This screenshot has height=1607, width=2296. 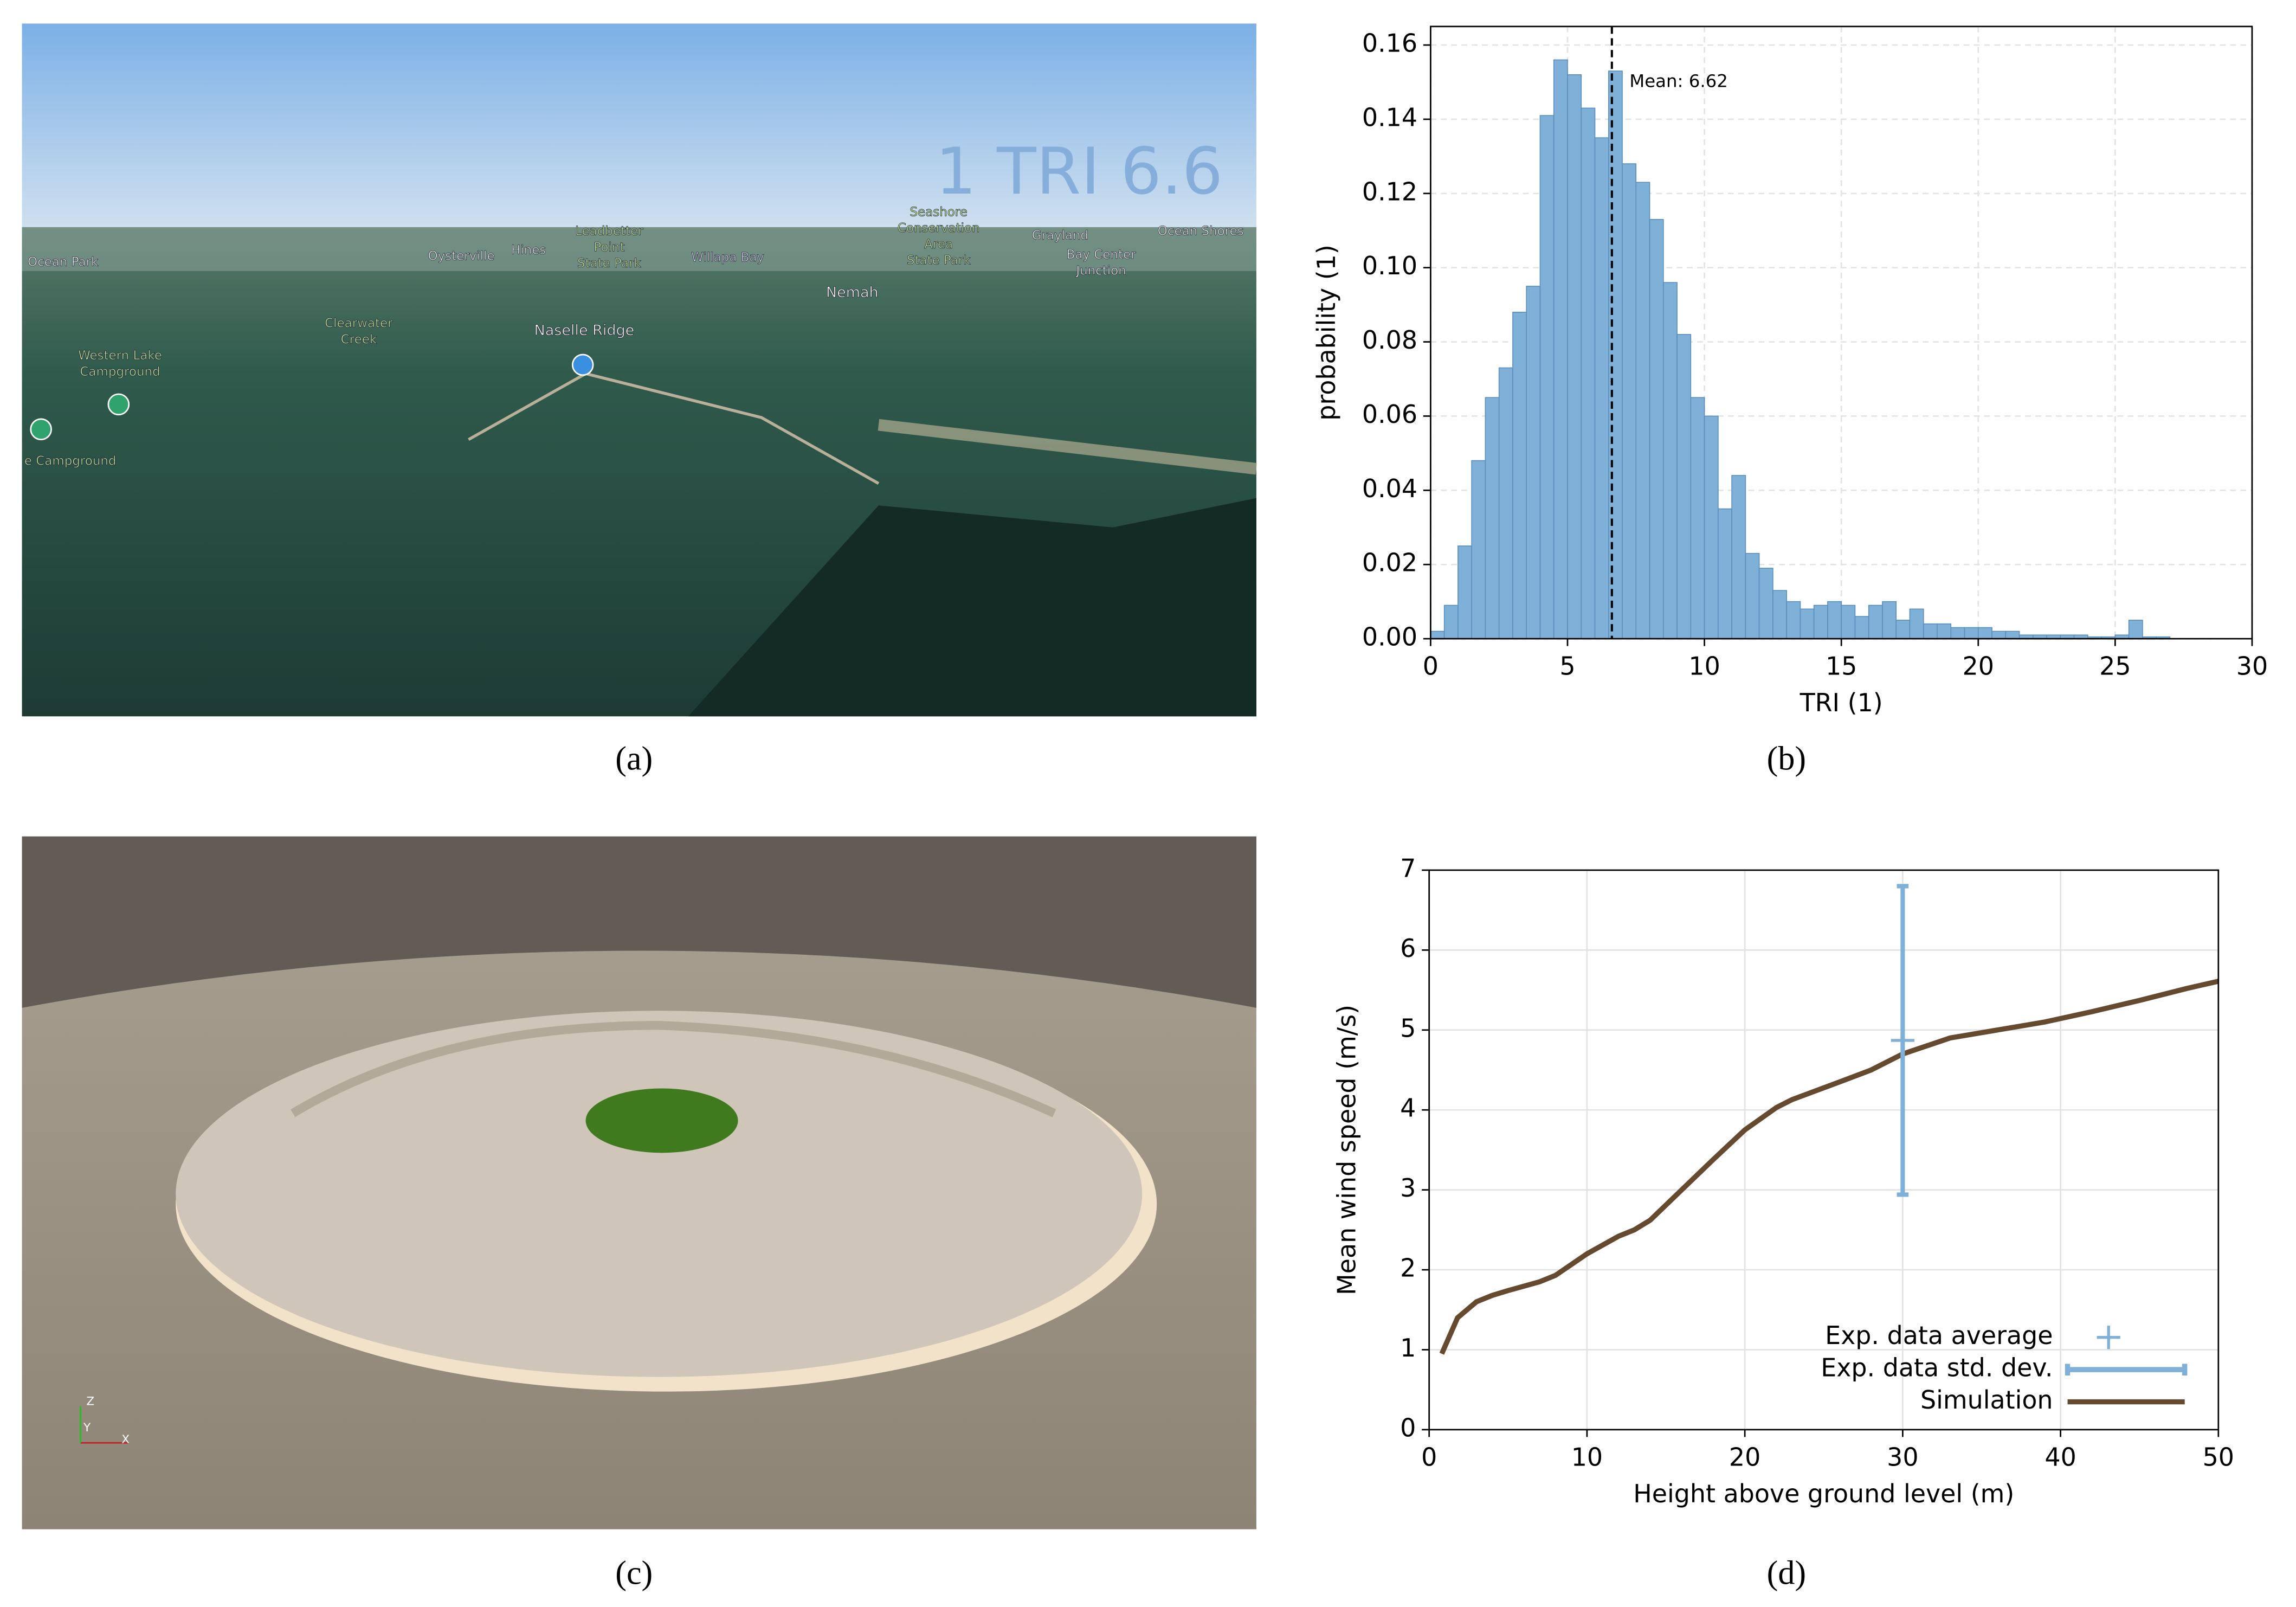 What do you see at coordinates (1389, 191) in the screenshot?
I see `y-tick-label: 0.12` at bounding box center [1389, 191].